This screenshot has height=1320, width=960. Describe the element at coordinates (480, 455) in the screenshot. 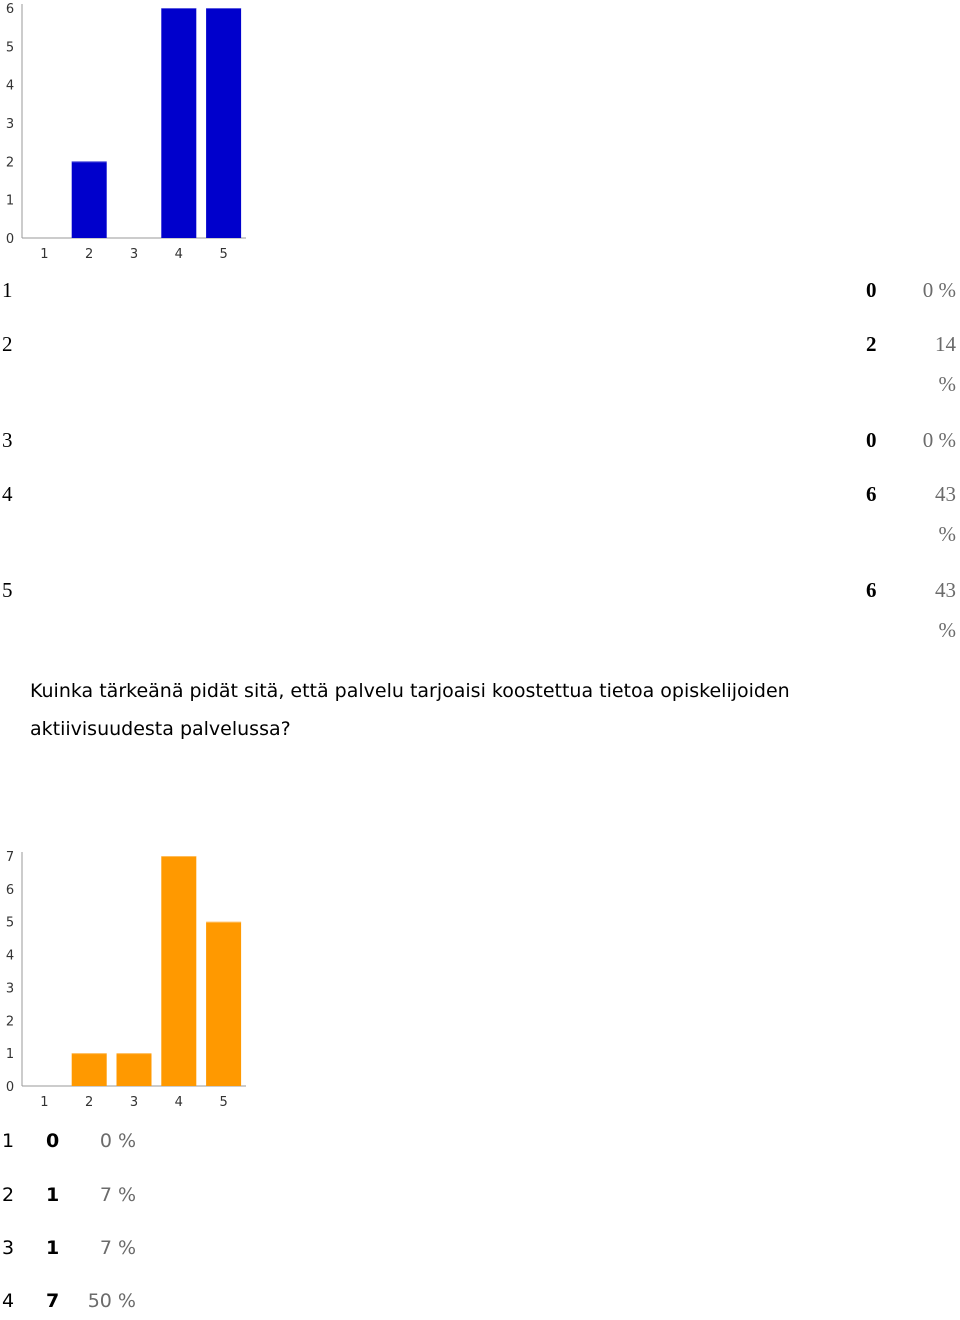

I see `table-row: 3 0 0 %` at that location.